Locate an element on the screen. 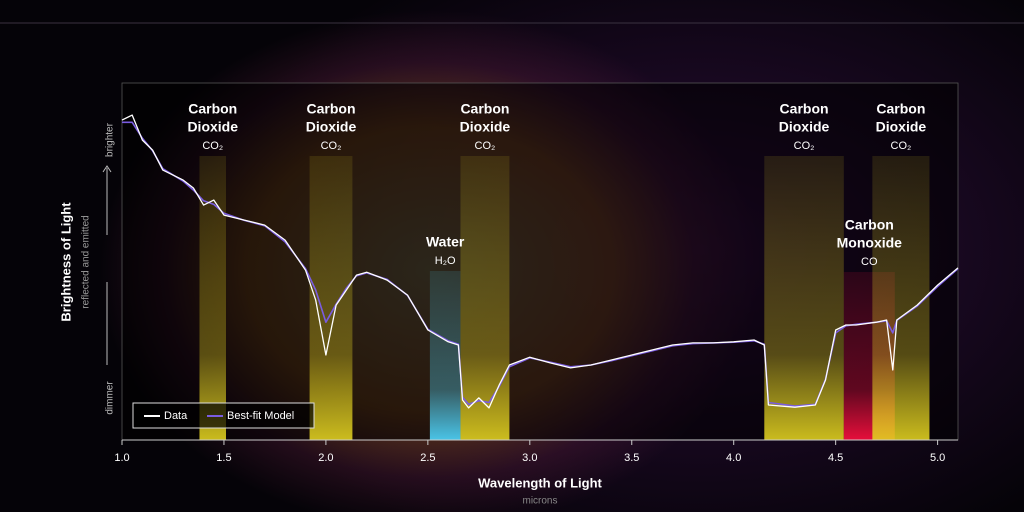 This screenshot has height=512, width=1024. x-tick-label: 4.0 is located at coordinates (733, 458).